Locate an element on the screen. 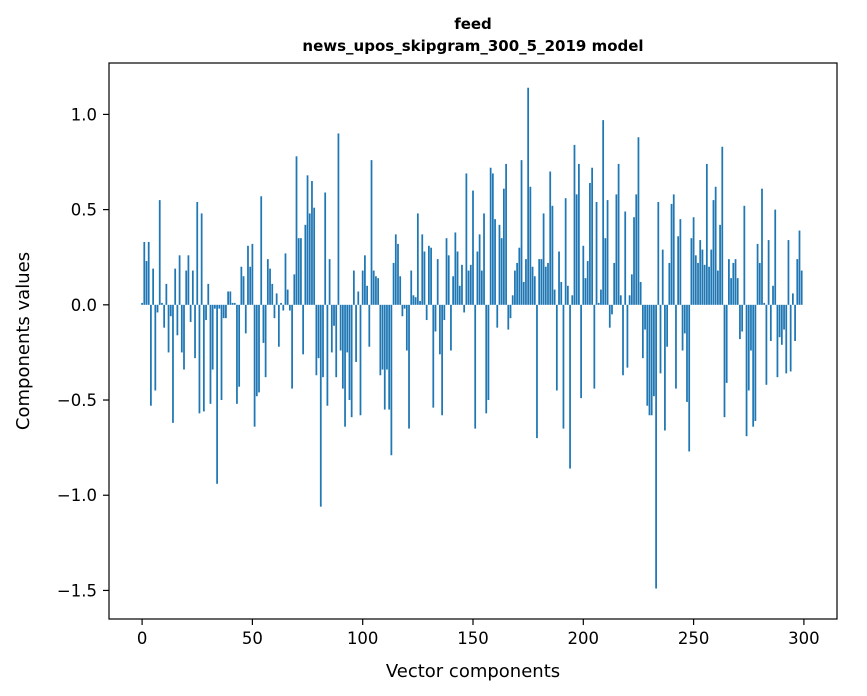 This screenshot has height=696, width=867. x-axis-label: Vector components is located at coordinates (473, 671).